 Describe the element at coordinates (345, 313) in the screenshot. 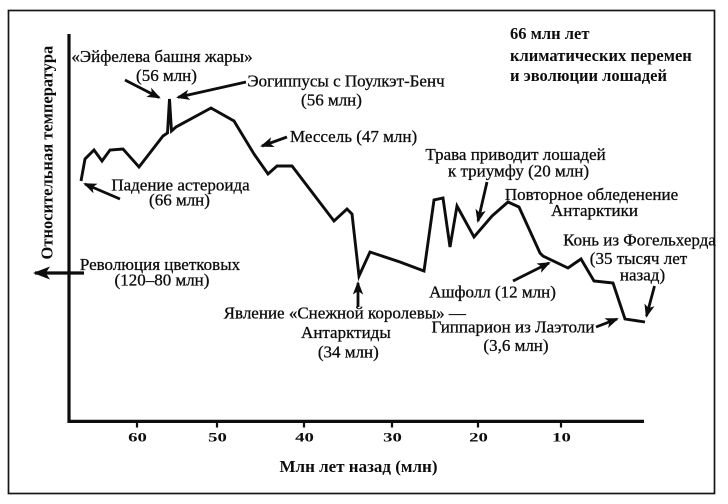

I see `svg-text: Явление «Снежной королевы» —` at that location.